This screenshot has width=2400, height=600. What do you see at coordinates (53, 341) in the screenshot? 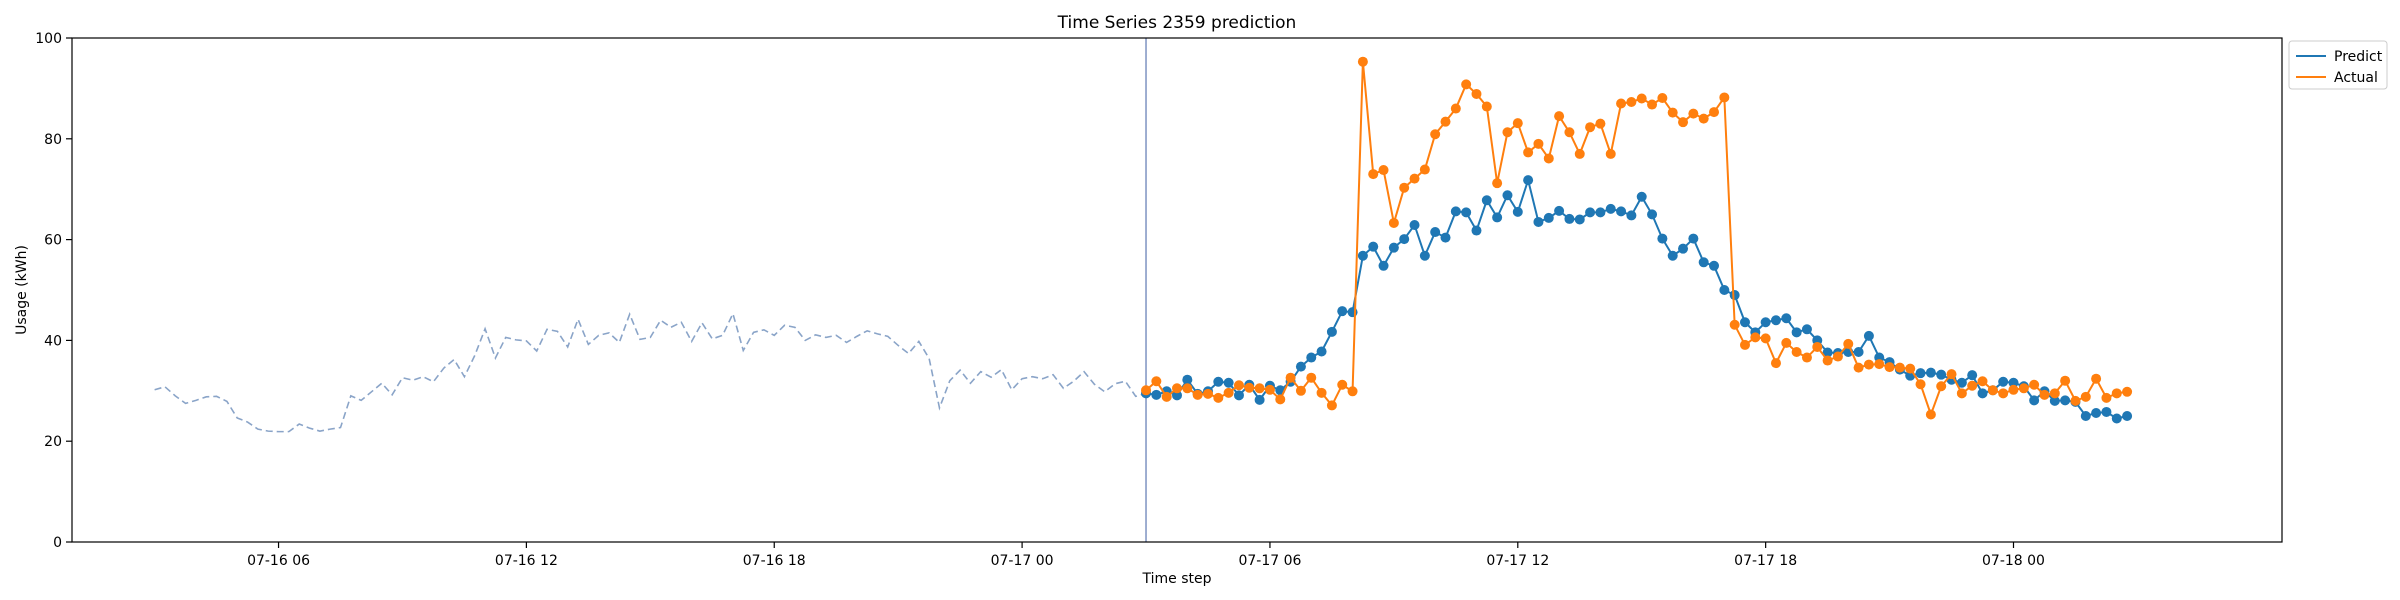
I see `y-tick-label: 40` at bounding box center [53, 341].